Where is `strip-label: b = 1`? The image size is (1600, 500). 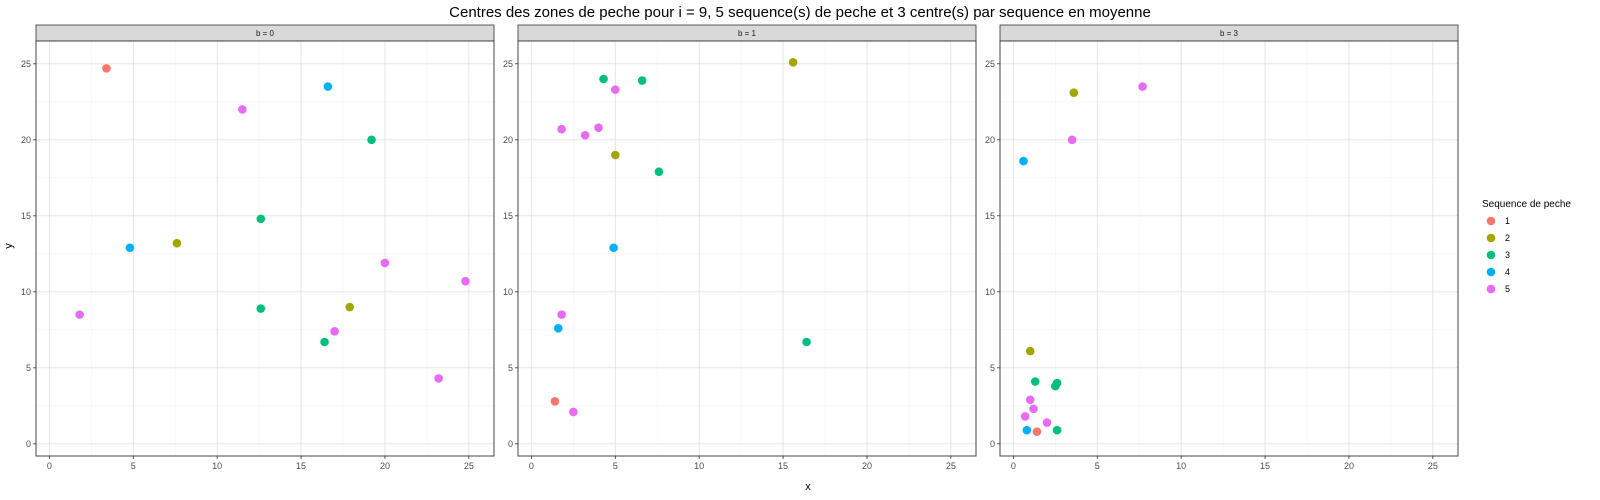 strip-label: b = 1 is located at coordinates (747, 33).